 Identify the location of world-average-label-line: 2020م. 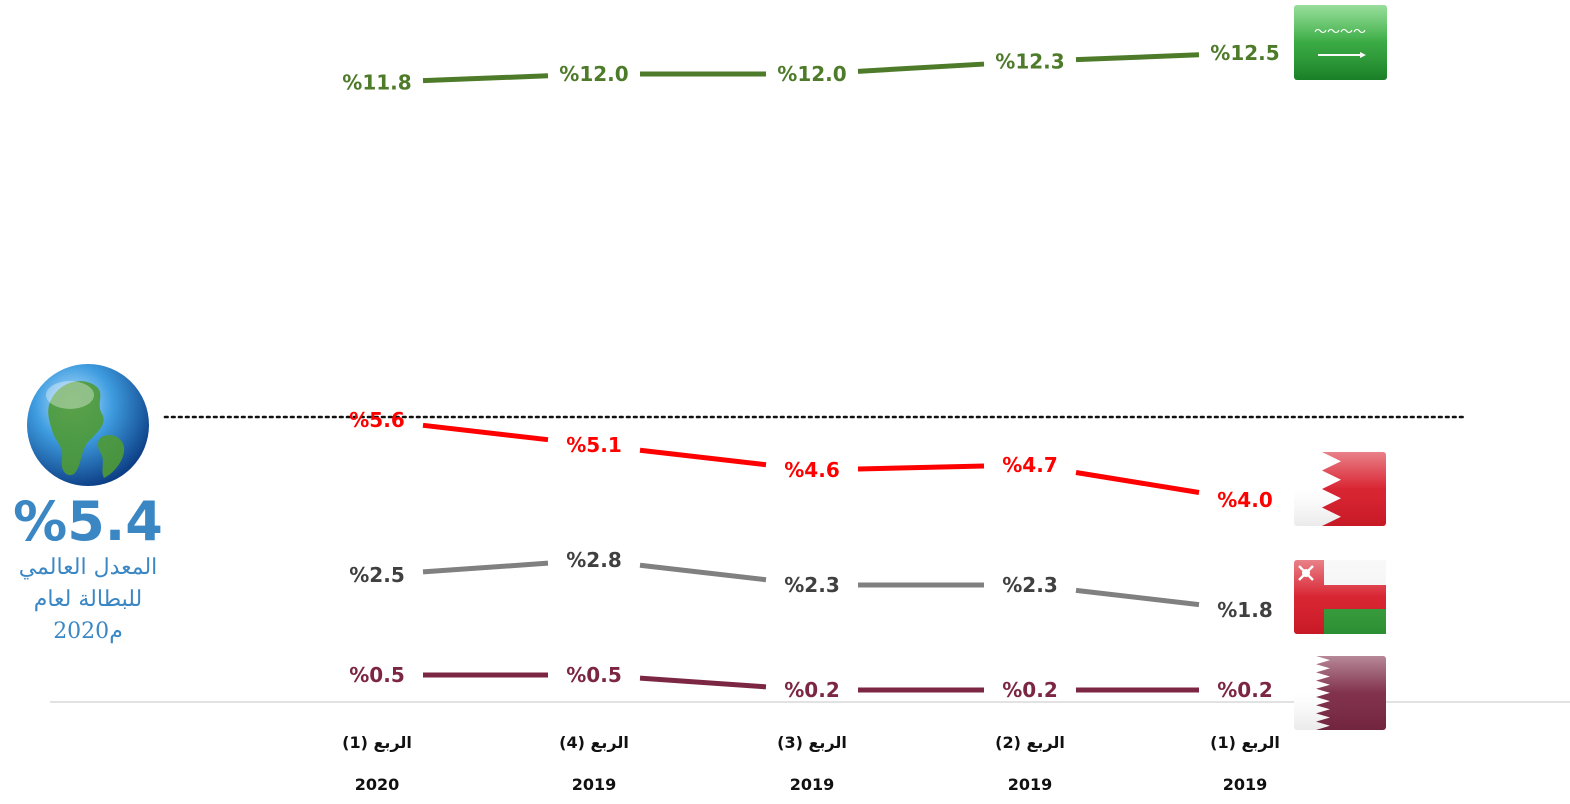
(88, 631).